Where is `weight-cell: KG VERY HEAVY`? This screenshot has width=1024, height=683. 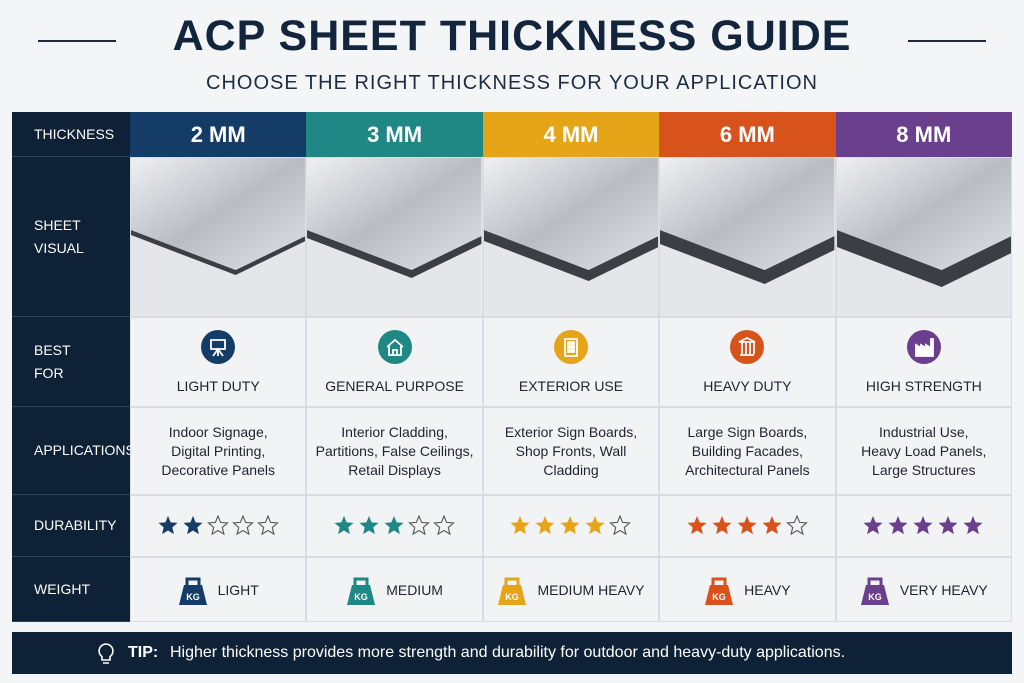 weight-cell: KG VERY HEAVY is located at coordinates (923, 589).